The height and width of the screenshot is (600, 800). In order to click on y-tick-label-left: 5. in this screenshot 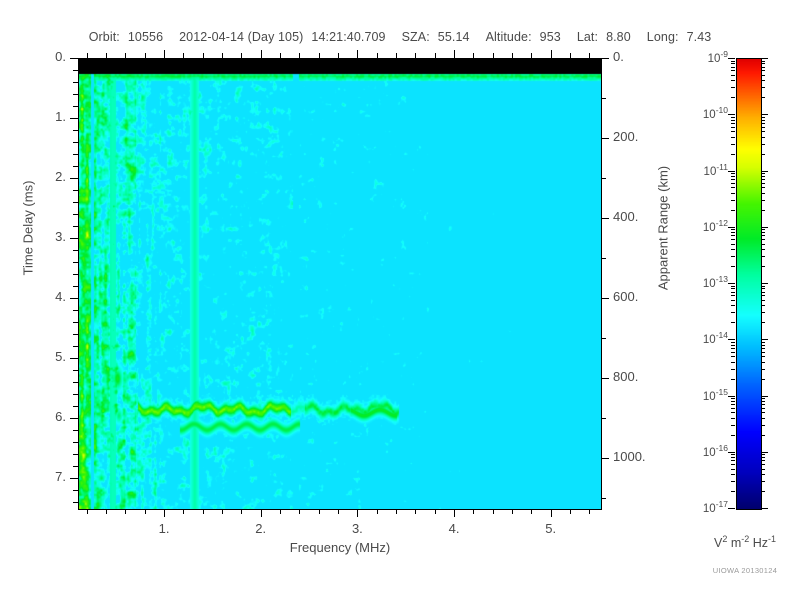, I will do `click(60, 356)`.